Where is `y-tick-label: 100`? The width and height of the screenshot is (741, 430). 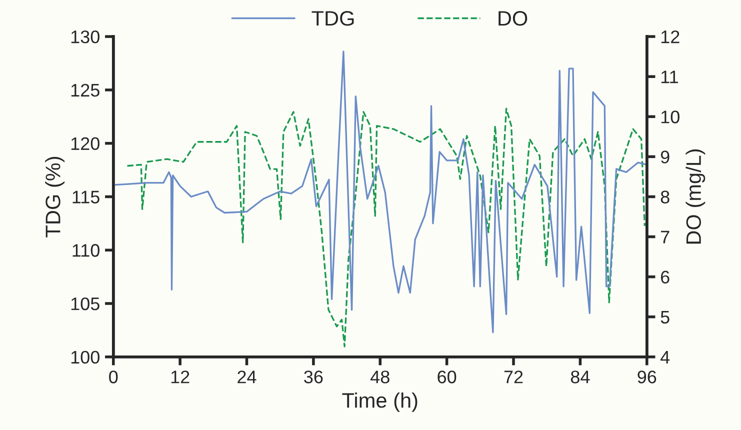
y-tick-label: 100 is located at coordinates (85, 357).